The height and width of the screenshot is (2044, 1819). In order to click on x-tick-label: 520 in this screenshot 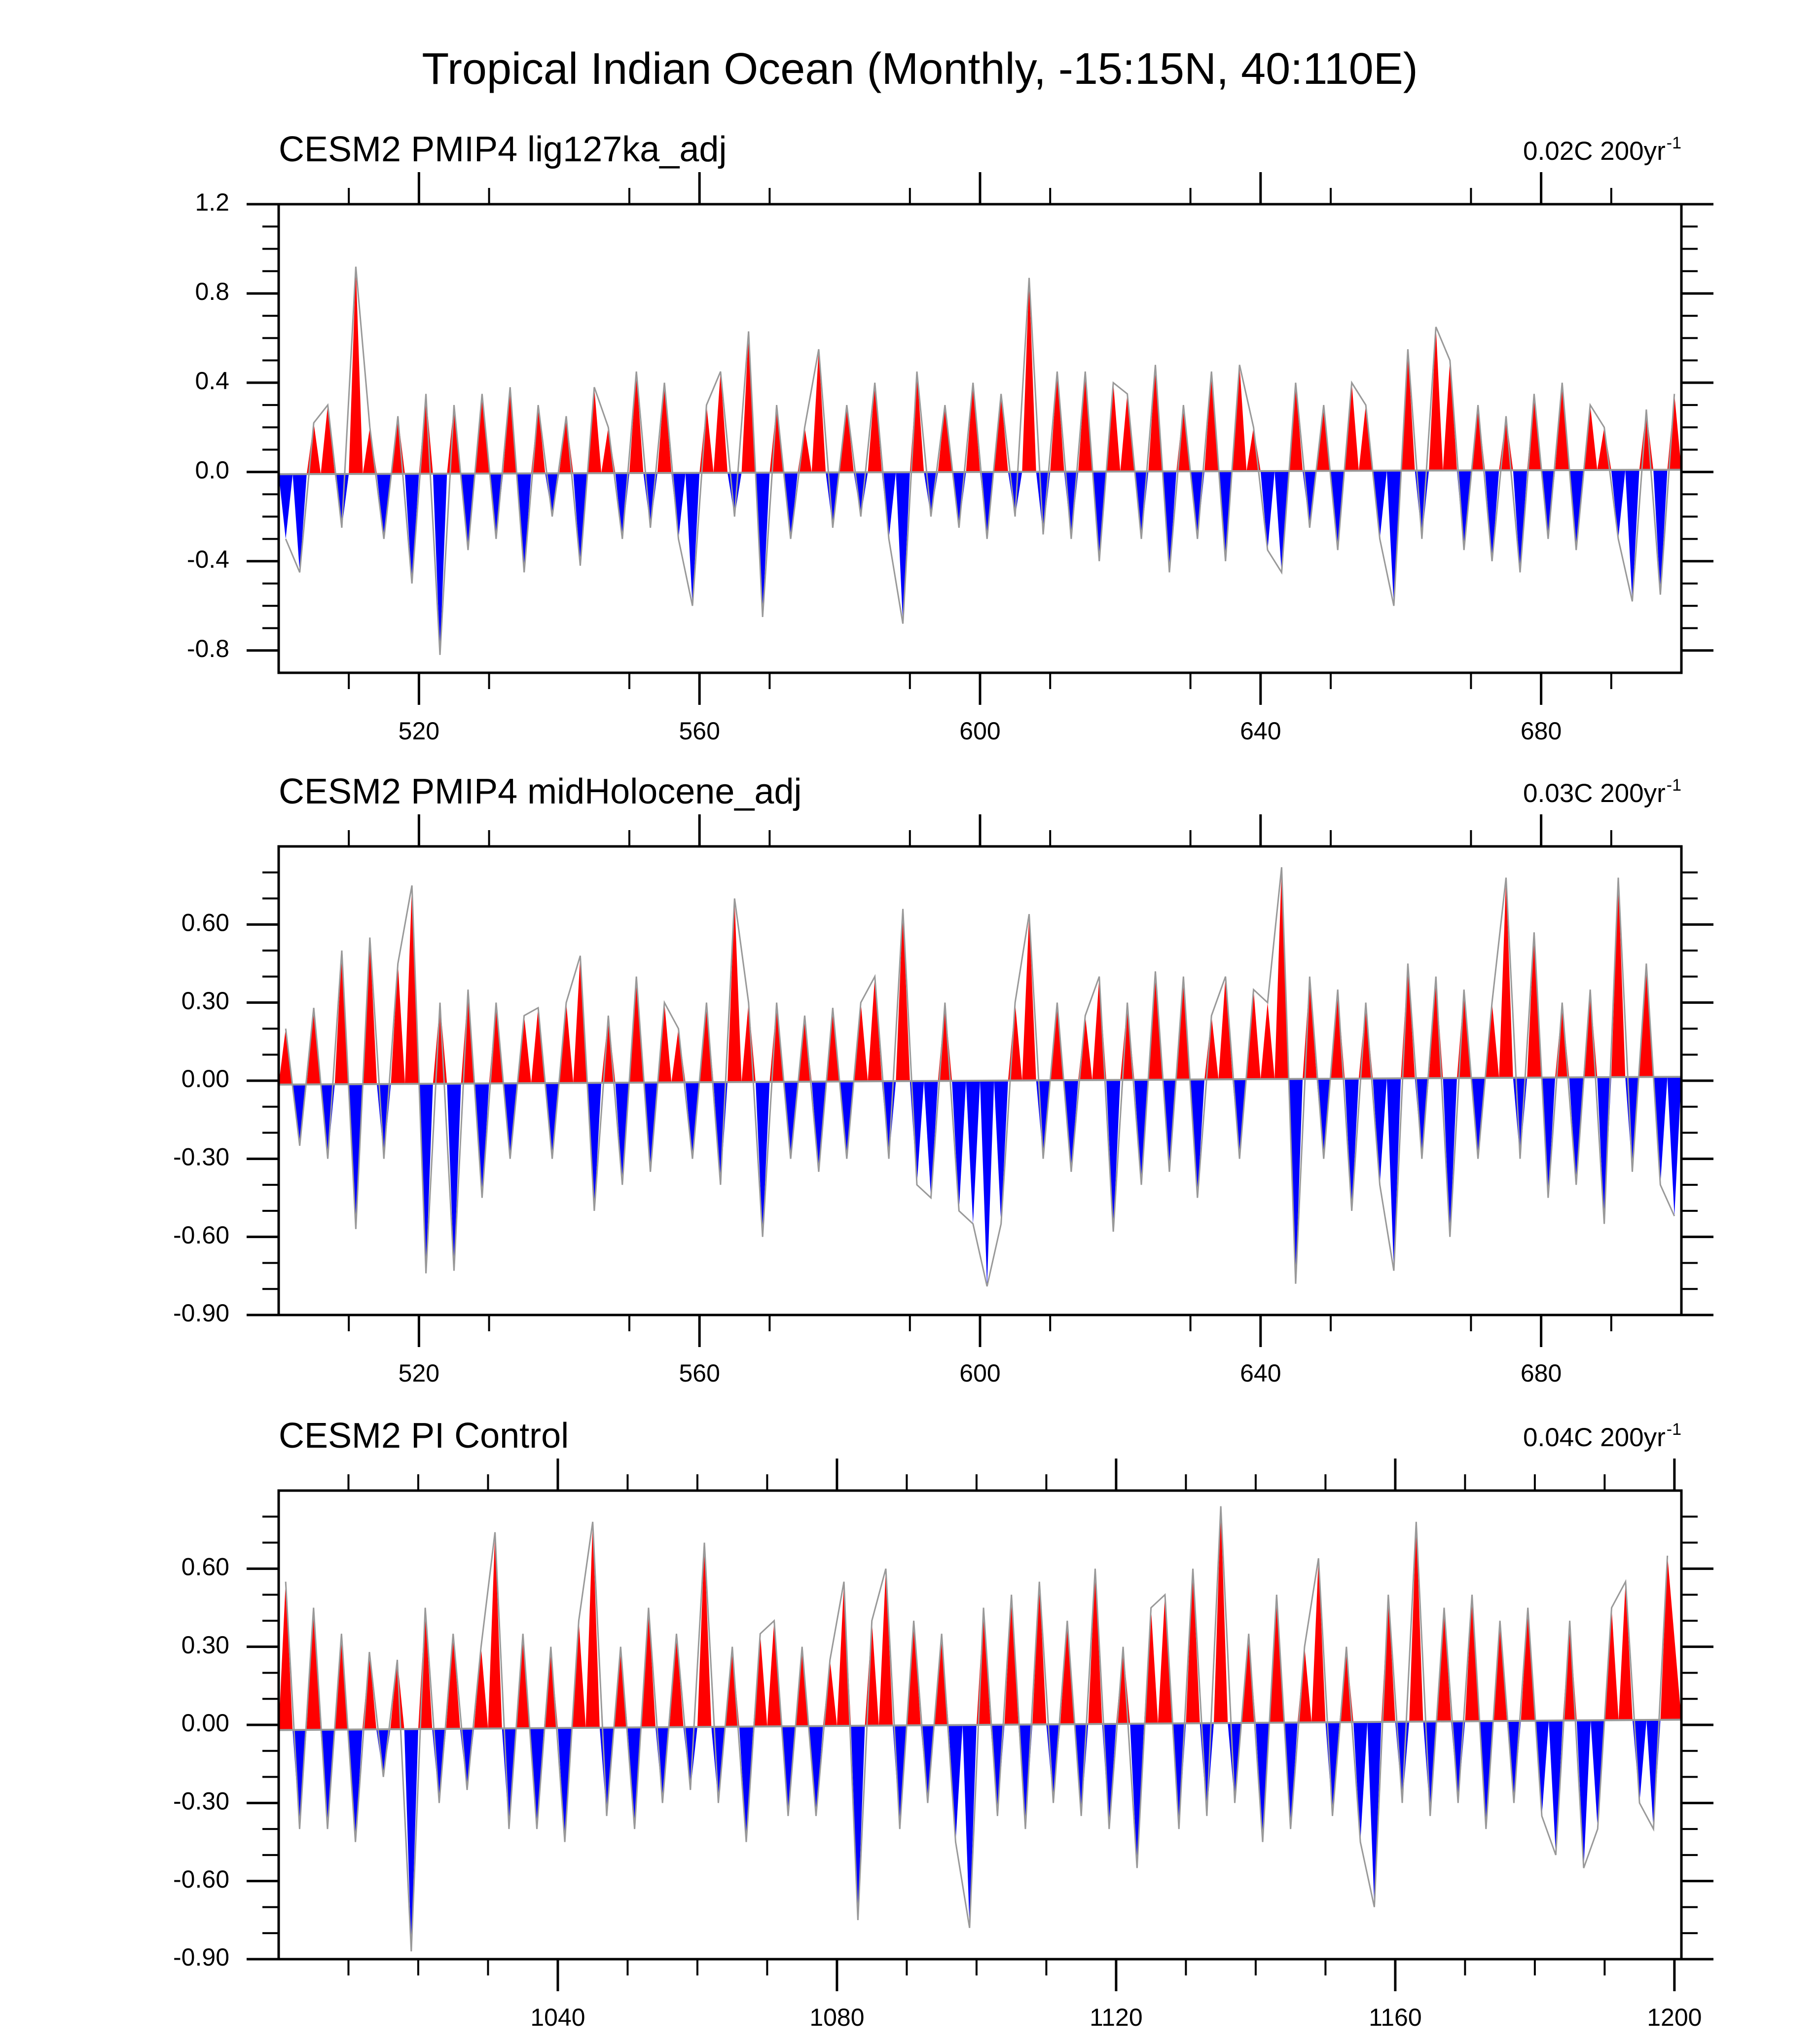, I will do `click(419, 731)`.